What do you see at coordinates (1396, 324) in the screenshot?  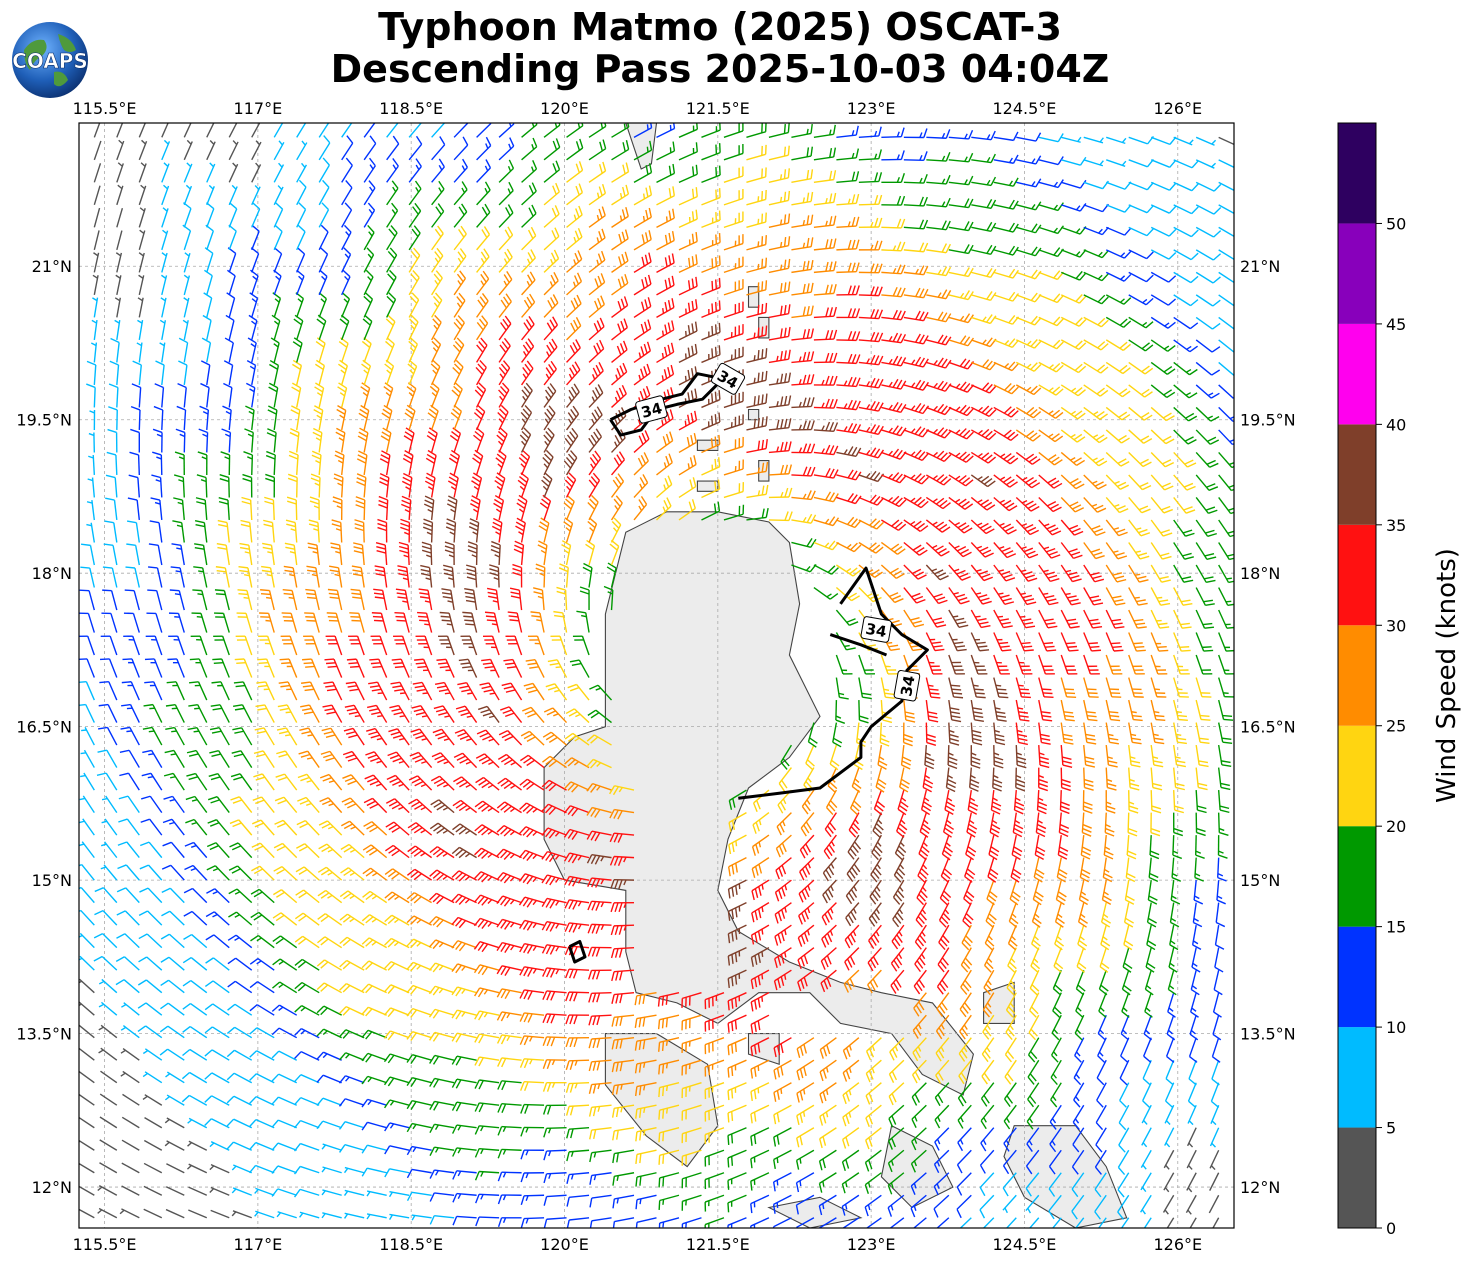 I see `colorbar-tick-label: 45` at bounding box center [1396, 324].